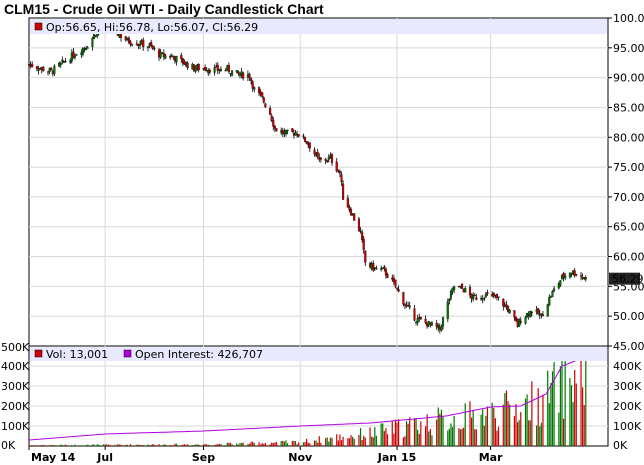 This screenshot has height=465, width=644. What do you see at coordinates (628, 107) in the screenshot?
I see `price-tick-label: 85.00` at bounding box center [628, 107].